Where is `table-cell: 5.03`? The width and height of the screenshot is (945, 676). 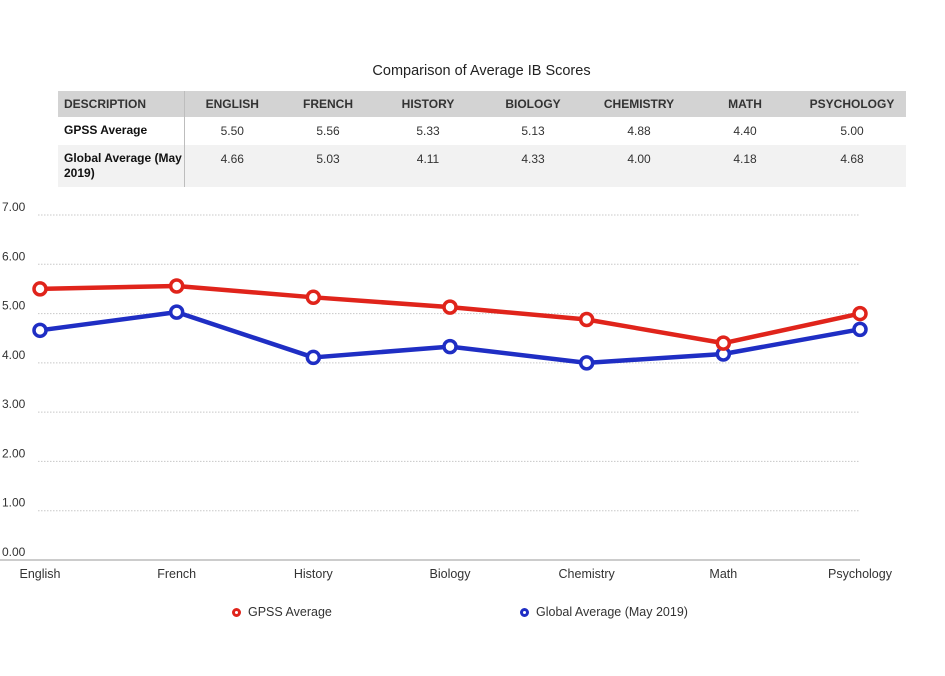 table-cell: 5.03 is located at coordinates (328, 166).